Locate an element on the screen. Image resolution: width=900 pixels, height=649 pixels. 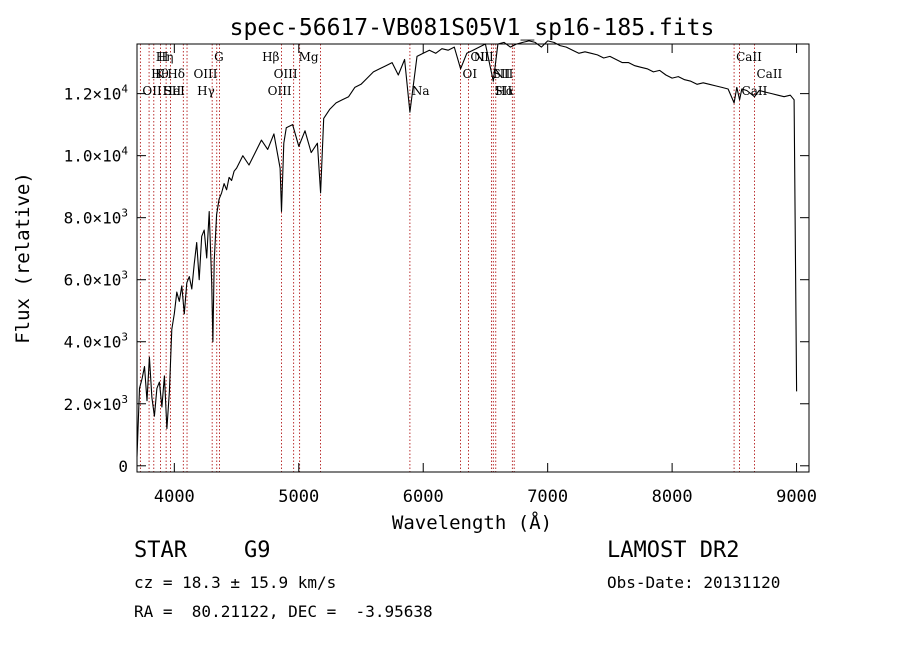
y-tick-label: 1.0×104 is located at coordinates (96, 155).